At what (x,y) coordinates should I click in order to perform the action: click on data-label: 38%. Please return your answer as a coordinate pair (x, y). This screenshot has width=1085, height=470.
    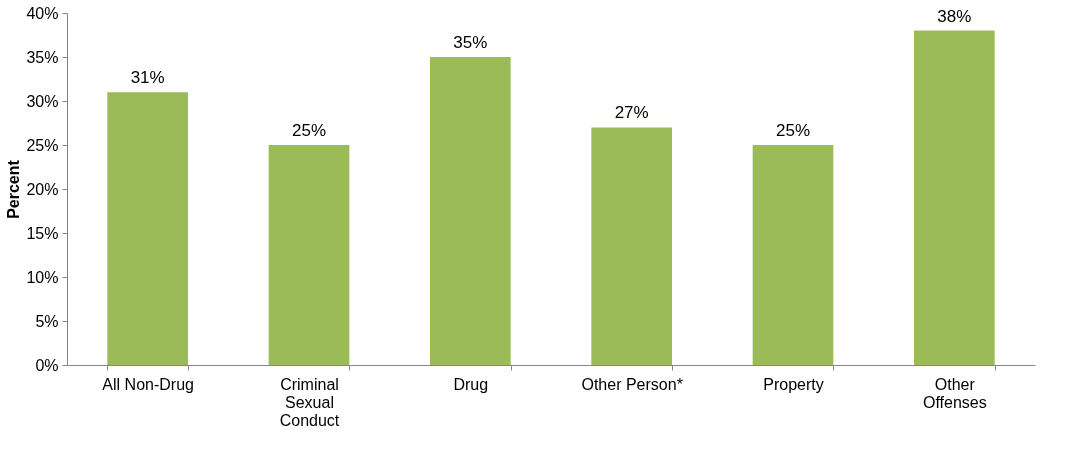
    Looking at the image, I should click on (954, 16).